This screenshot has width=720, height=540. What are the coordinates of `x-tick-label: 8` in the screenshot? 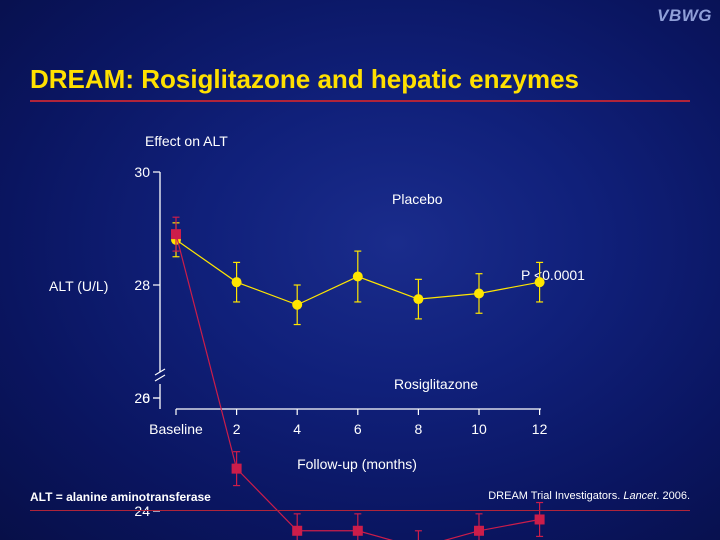 It's located at (419, 429).